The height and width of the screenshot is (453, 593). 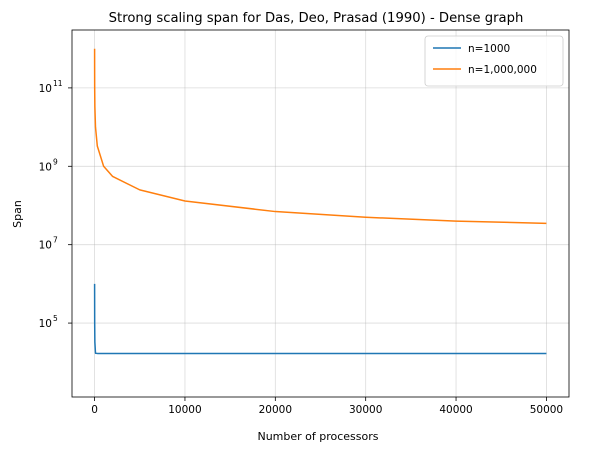 I want to click on x-tick-label: 40000, so click(x=455, y=410).